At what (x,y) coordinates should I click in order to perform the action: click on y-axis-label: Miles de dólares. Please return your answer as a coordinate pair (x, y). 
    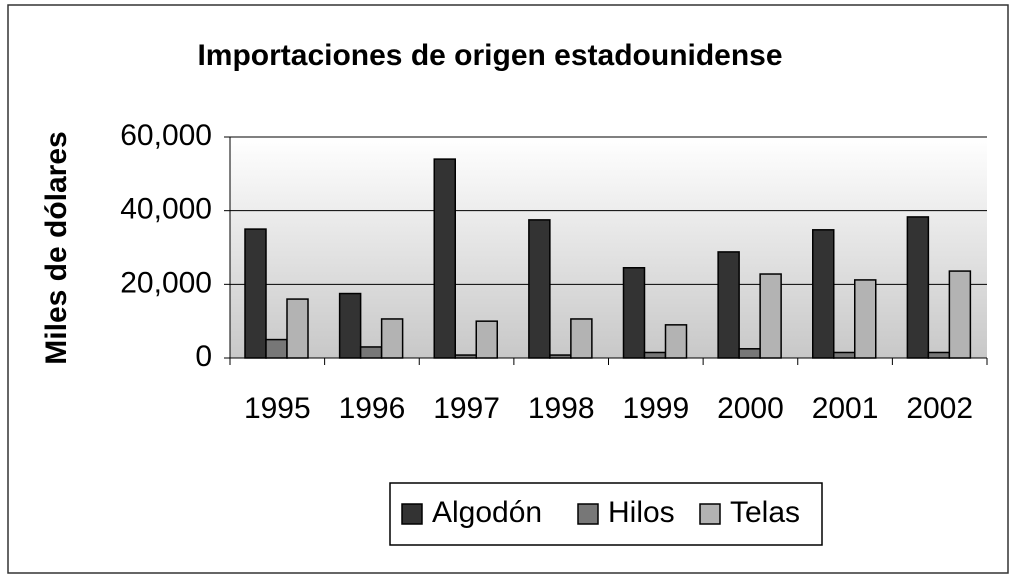
    Looking at the image, I should click on (56, 247).